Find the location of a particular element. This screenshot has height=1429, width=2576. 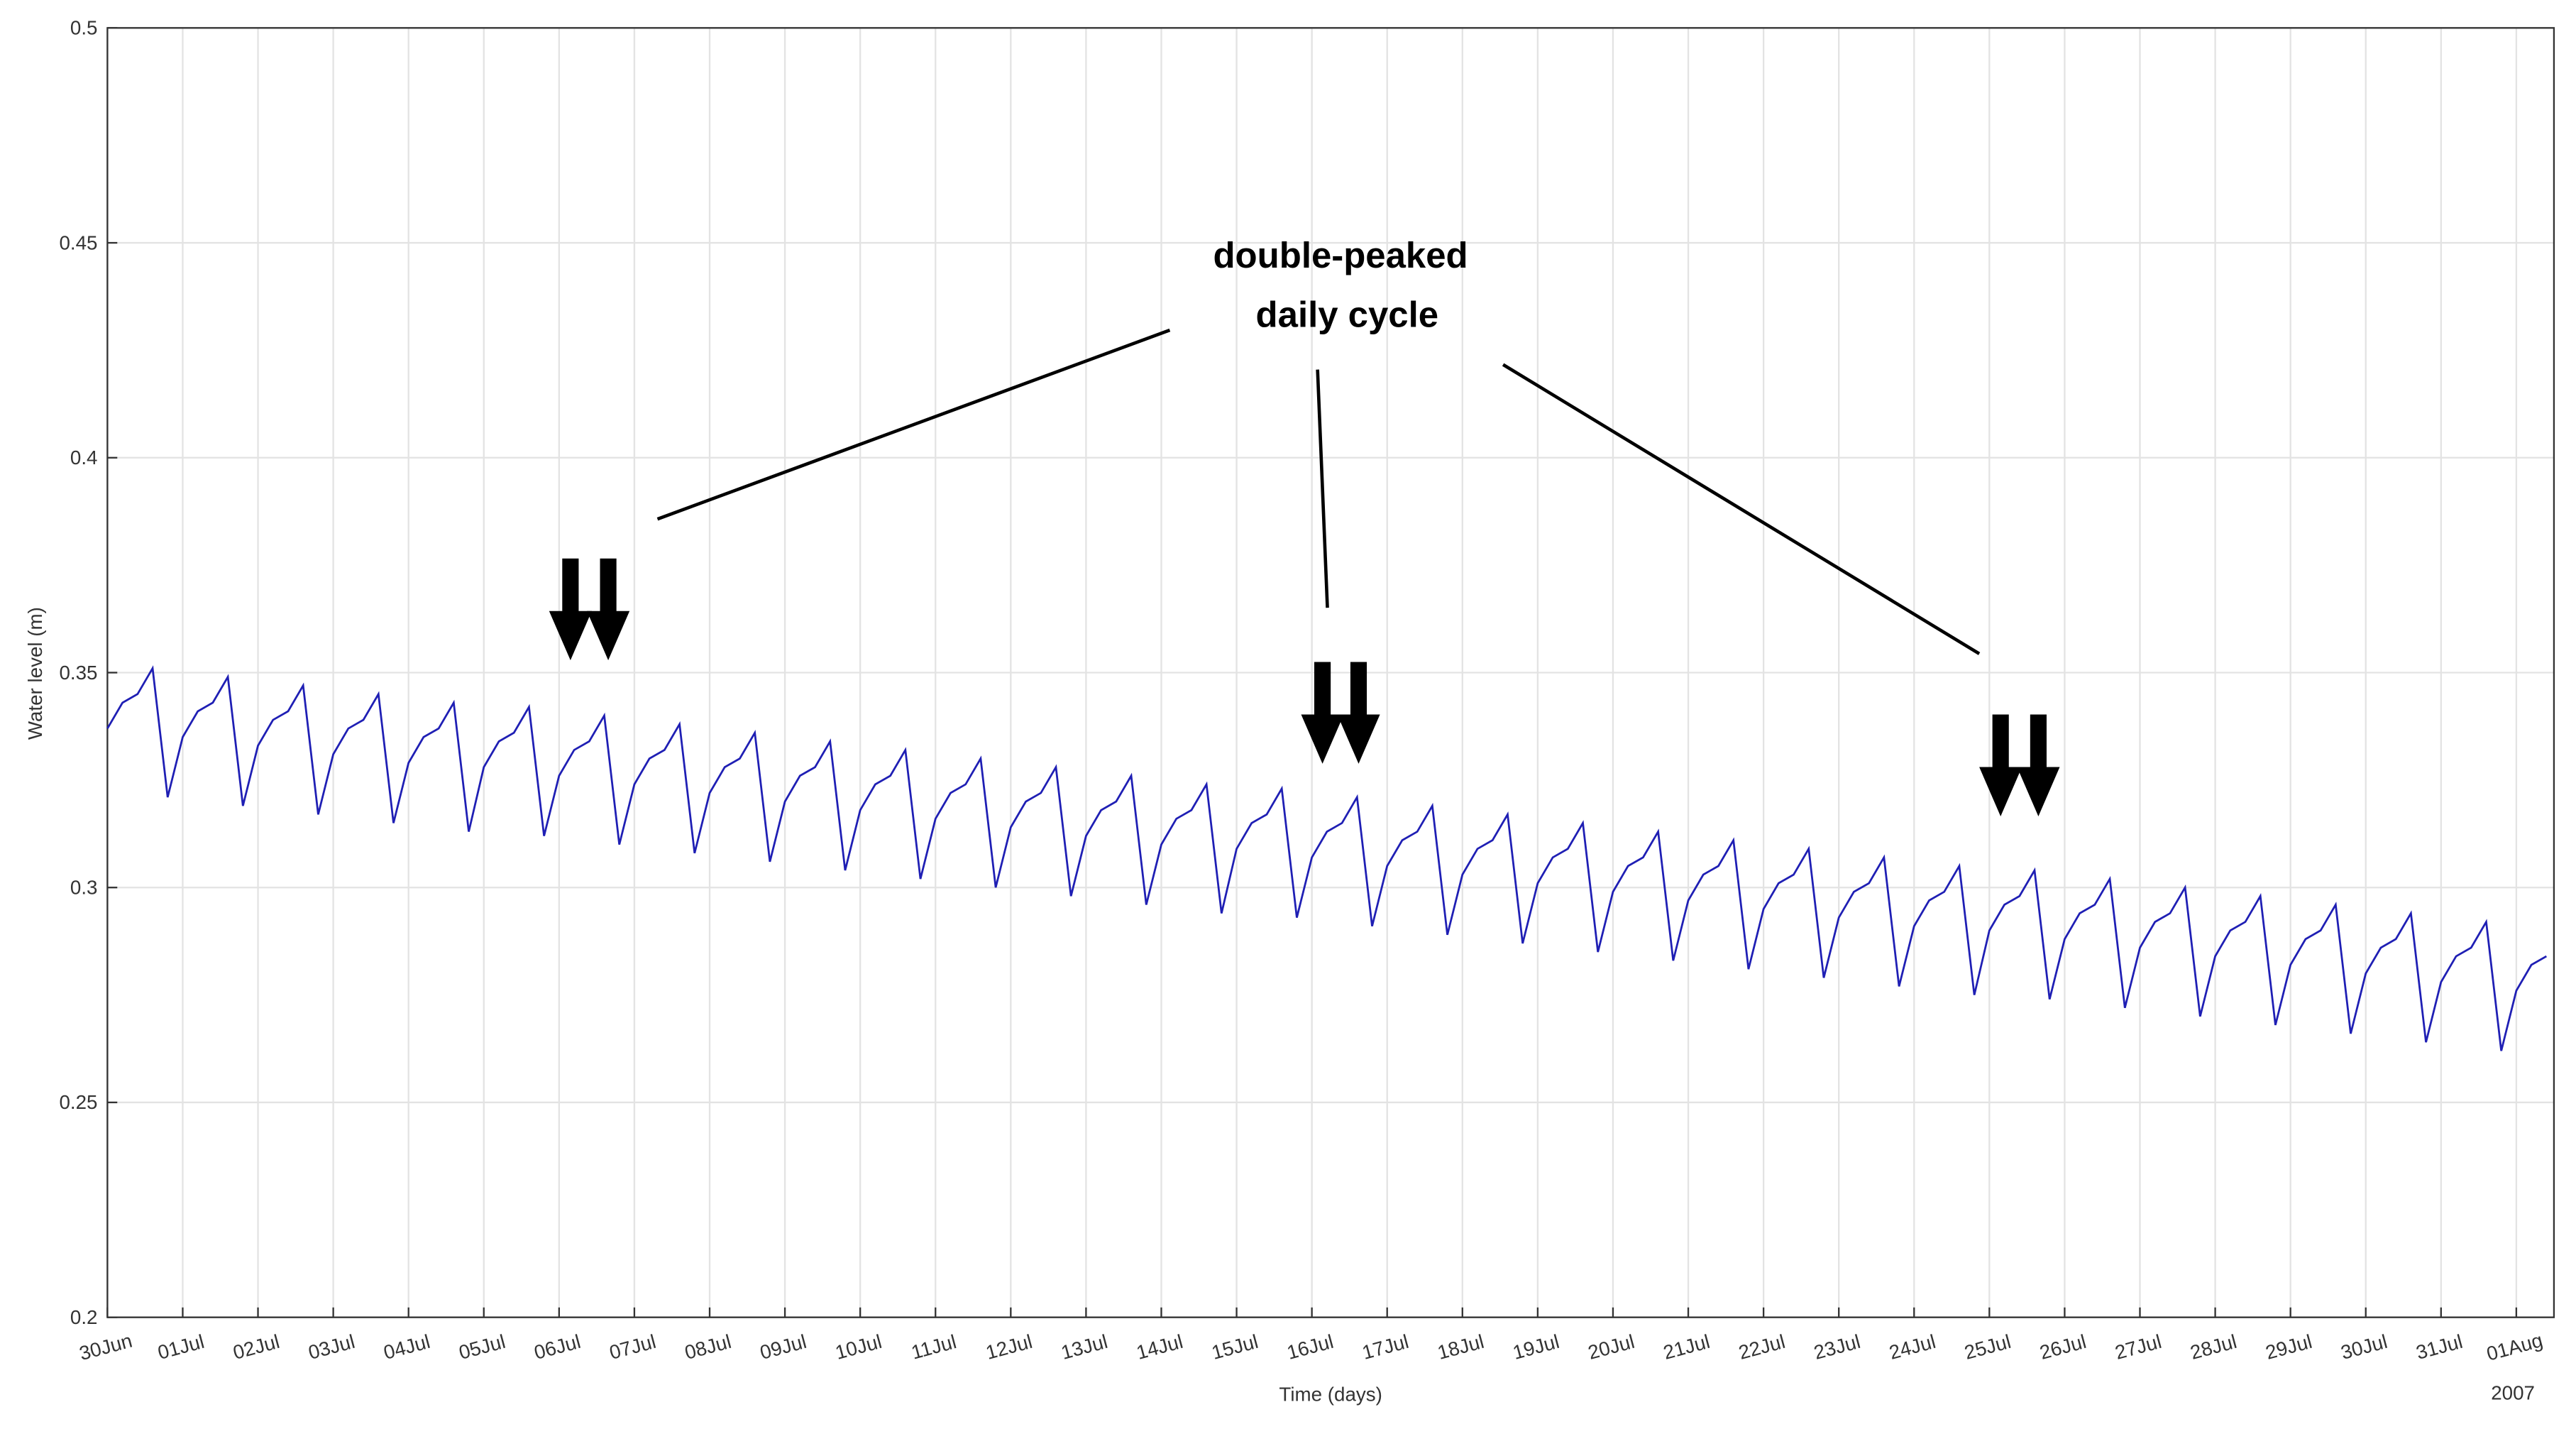

arrows is located at coordinates (1304, 687).